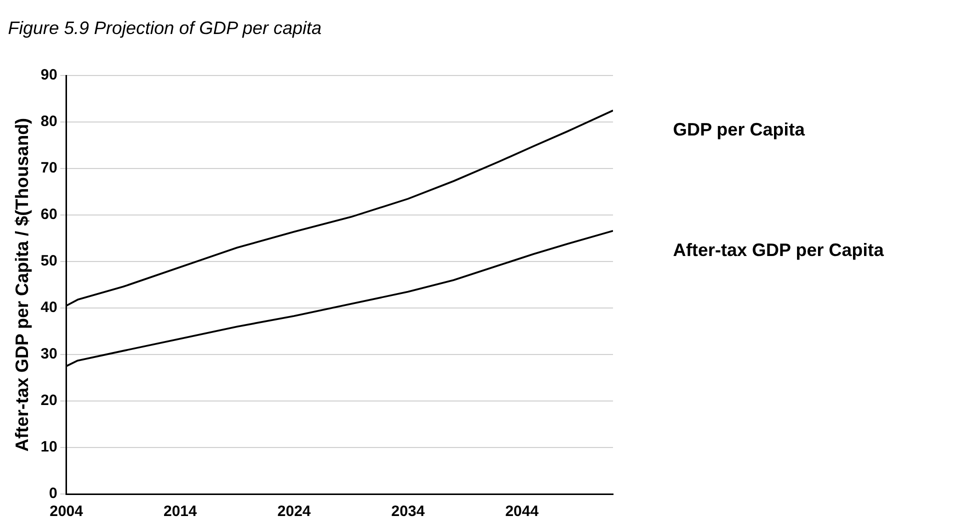 The width and height of the screenshot is (961, 532). I want to click on y-axis-title: After-tax GDP per Capita / $(Thousand), so click(22, 285).